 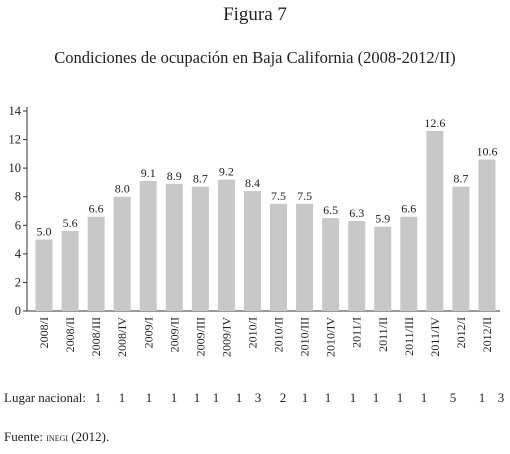 What do you see at coordinates (382, 219) in the screenshot?
I see `bar-value-label: 5.9` at bounding box center [382, 219].